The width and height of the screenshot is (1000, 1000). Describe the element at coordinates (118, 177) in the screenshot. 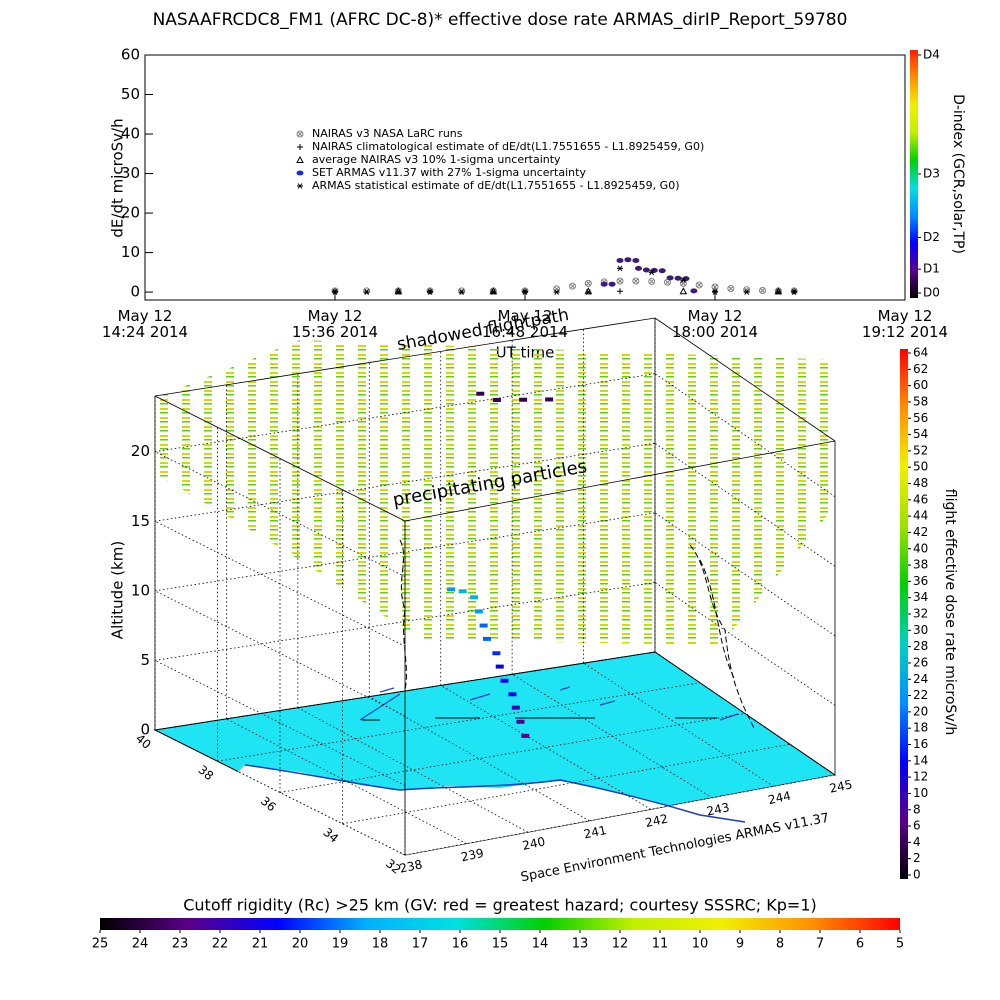

I see `y-axis-label: dE/dt microSv/h` at that location.